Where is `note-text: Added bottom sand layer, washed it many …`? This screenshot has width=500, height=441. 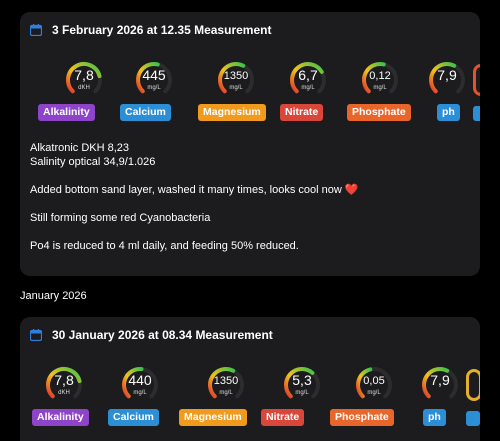 note-text: Added bottom sand layer, washed it many … is located at coordinates (186, 190).